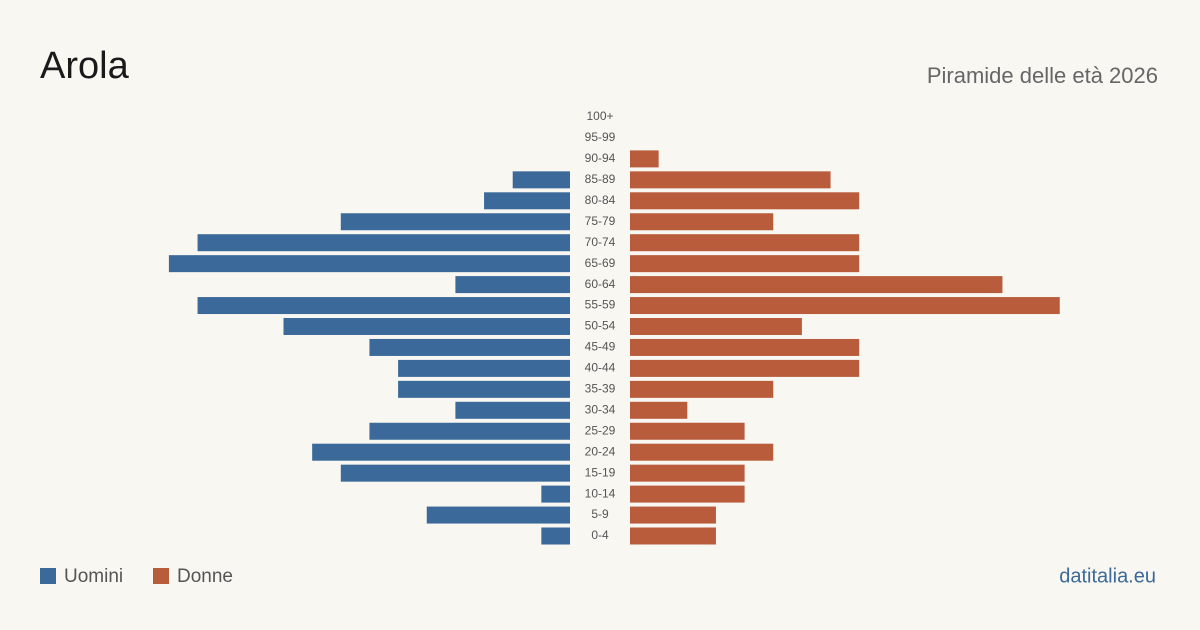 Image resolution: width=1200 pixels, height=630 pixels. What do you see at coordinates (600, 221) in the screenshot?
I see `category-label: 75-79` at bounding box center [600, 221].